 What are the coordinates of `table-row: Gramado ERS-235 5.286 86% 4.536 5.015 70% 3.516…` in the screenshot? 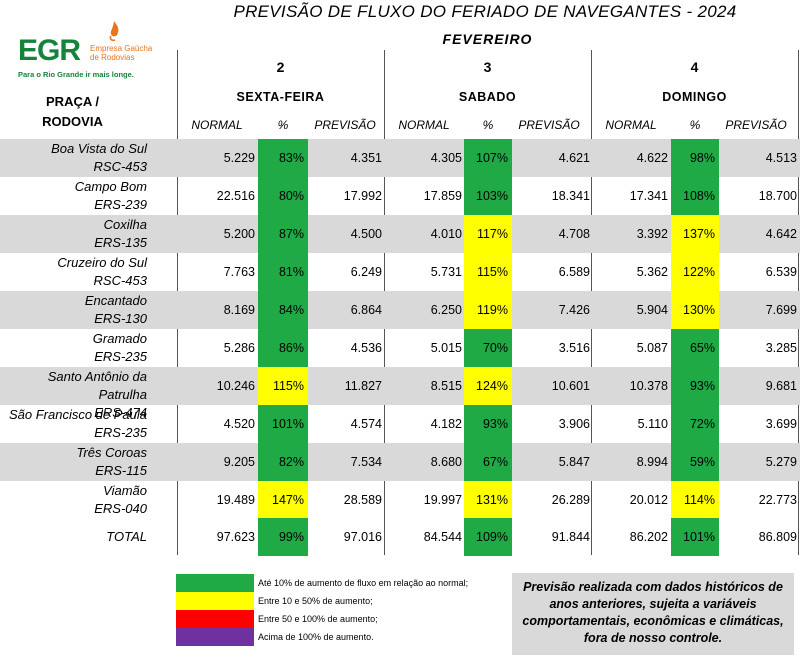 It's located at (400, 348).